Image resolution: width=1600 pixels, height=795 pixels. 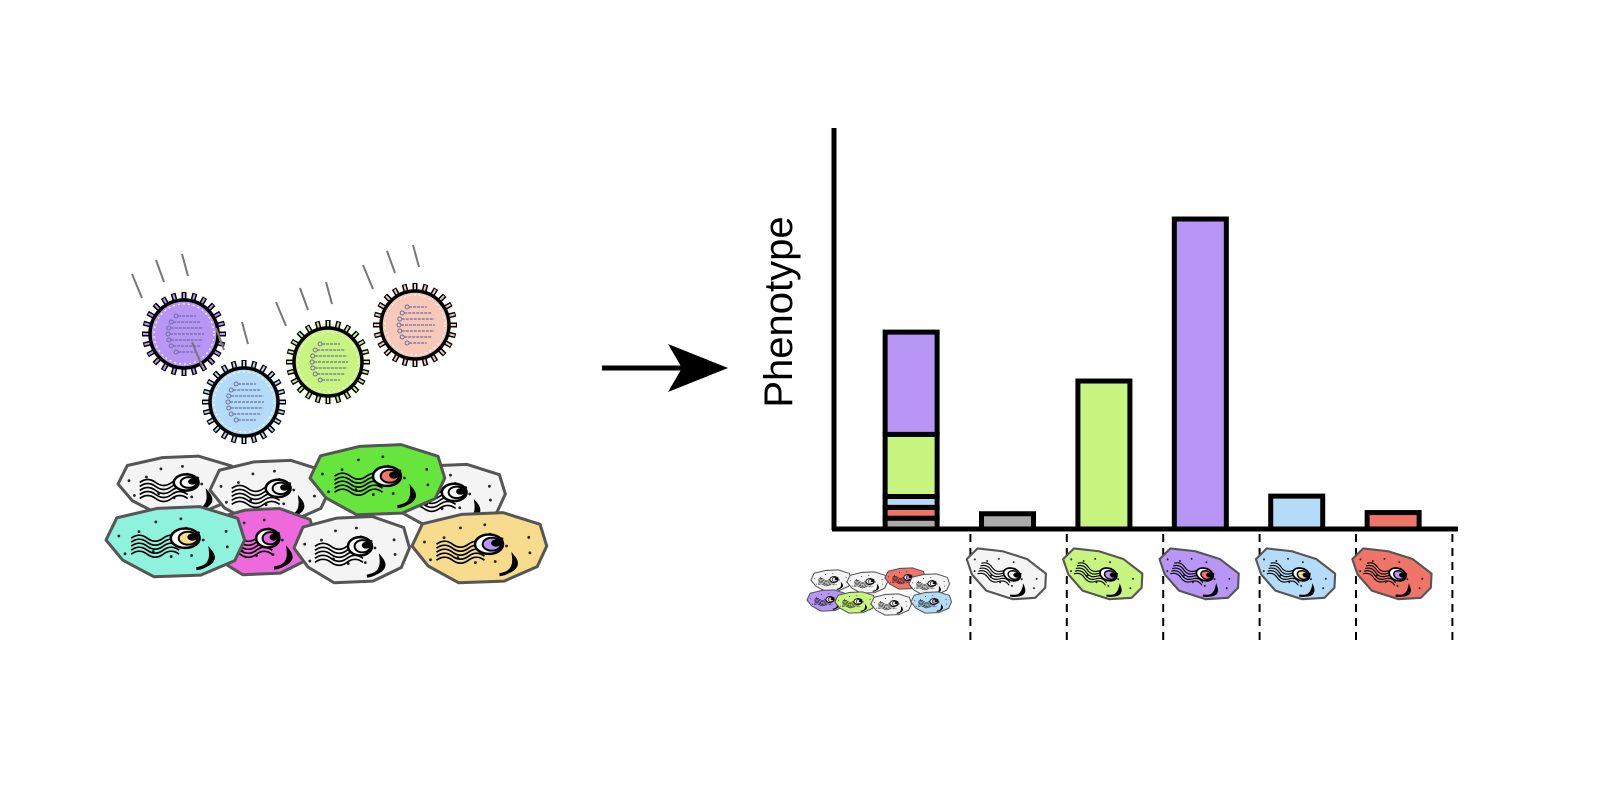 I want to click on virus-library-illustration, so click(x=326, y=414).